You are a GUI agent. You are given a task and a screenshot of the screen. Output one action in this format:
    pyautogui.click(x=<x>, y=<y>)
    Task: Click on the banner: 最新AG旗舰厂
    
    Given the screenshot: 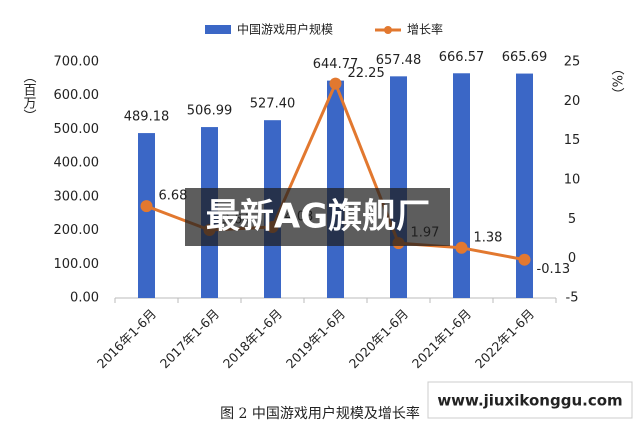 What is the action you would take?
    pyautogui.click(x=318, y=217)
    